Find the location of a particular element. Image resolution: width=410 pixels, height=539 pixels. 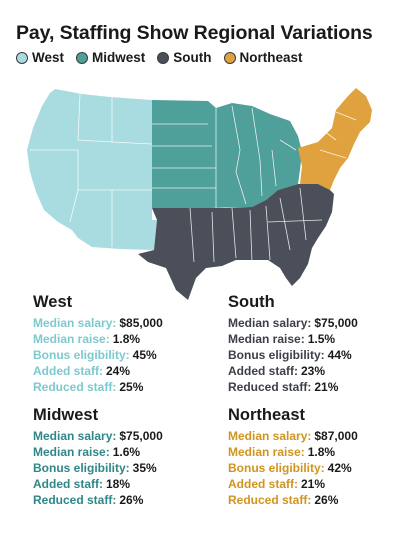

legend-label-northeast: Northeast is located at coordinates (271, 57).